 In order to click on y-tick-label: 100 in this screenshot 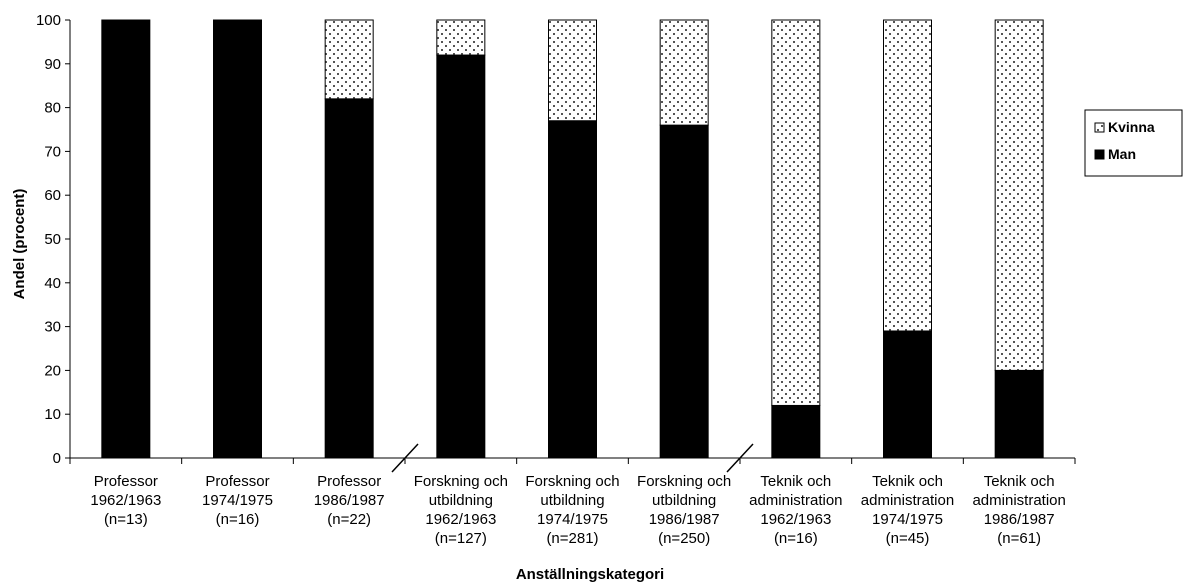, I will do `click(48, 20)`.